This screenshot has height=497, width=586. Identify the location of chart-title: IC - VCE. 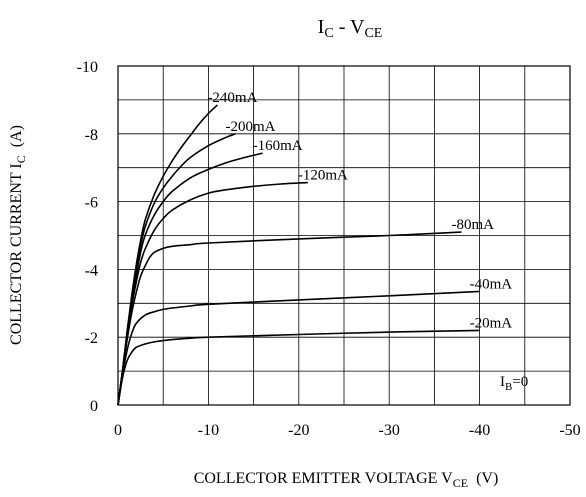
(350, 28).